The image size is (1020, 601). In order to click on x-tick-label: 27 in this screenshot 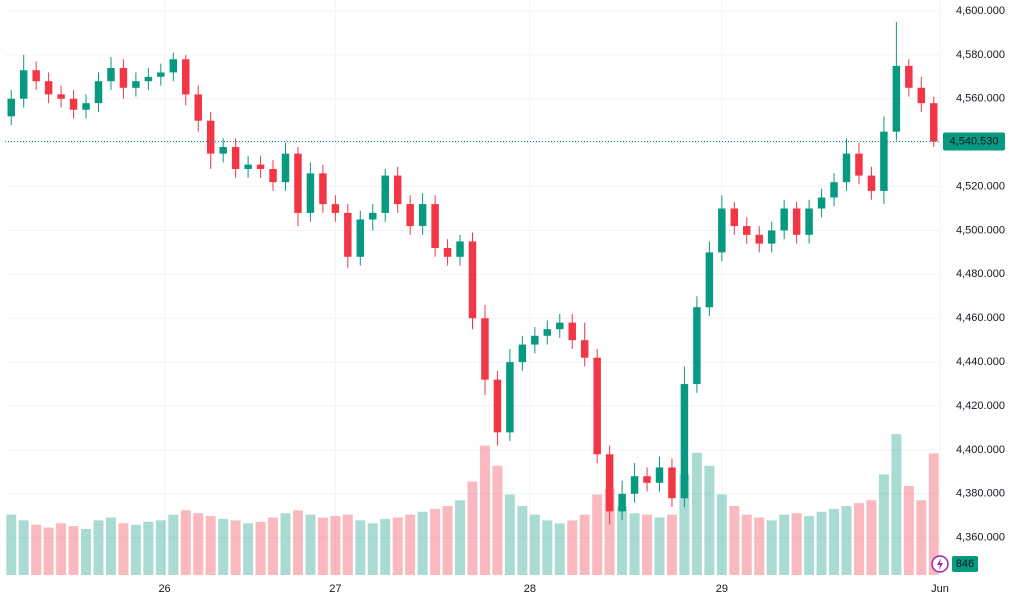, I will do `click(335, 589)`.